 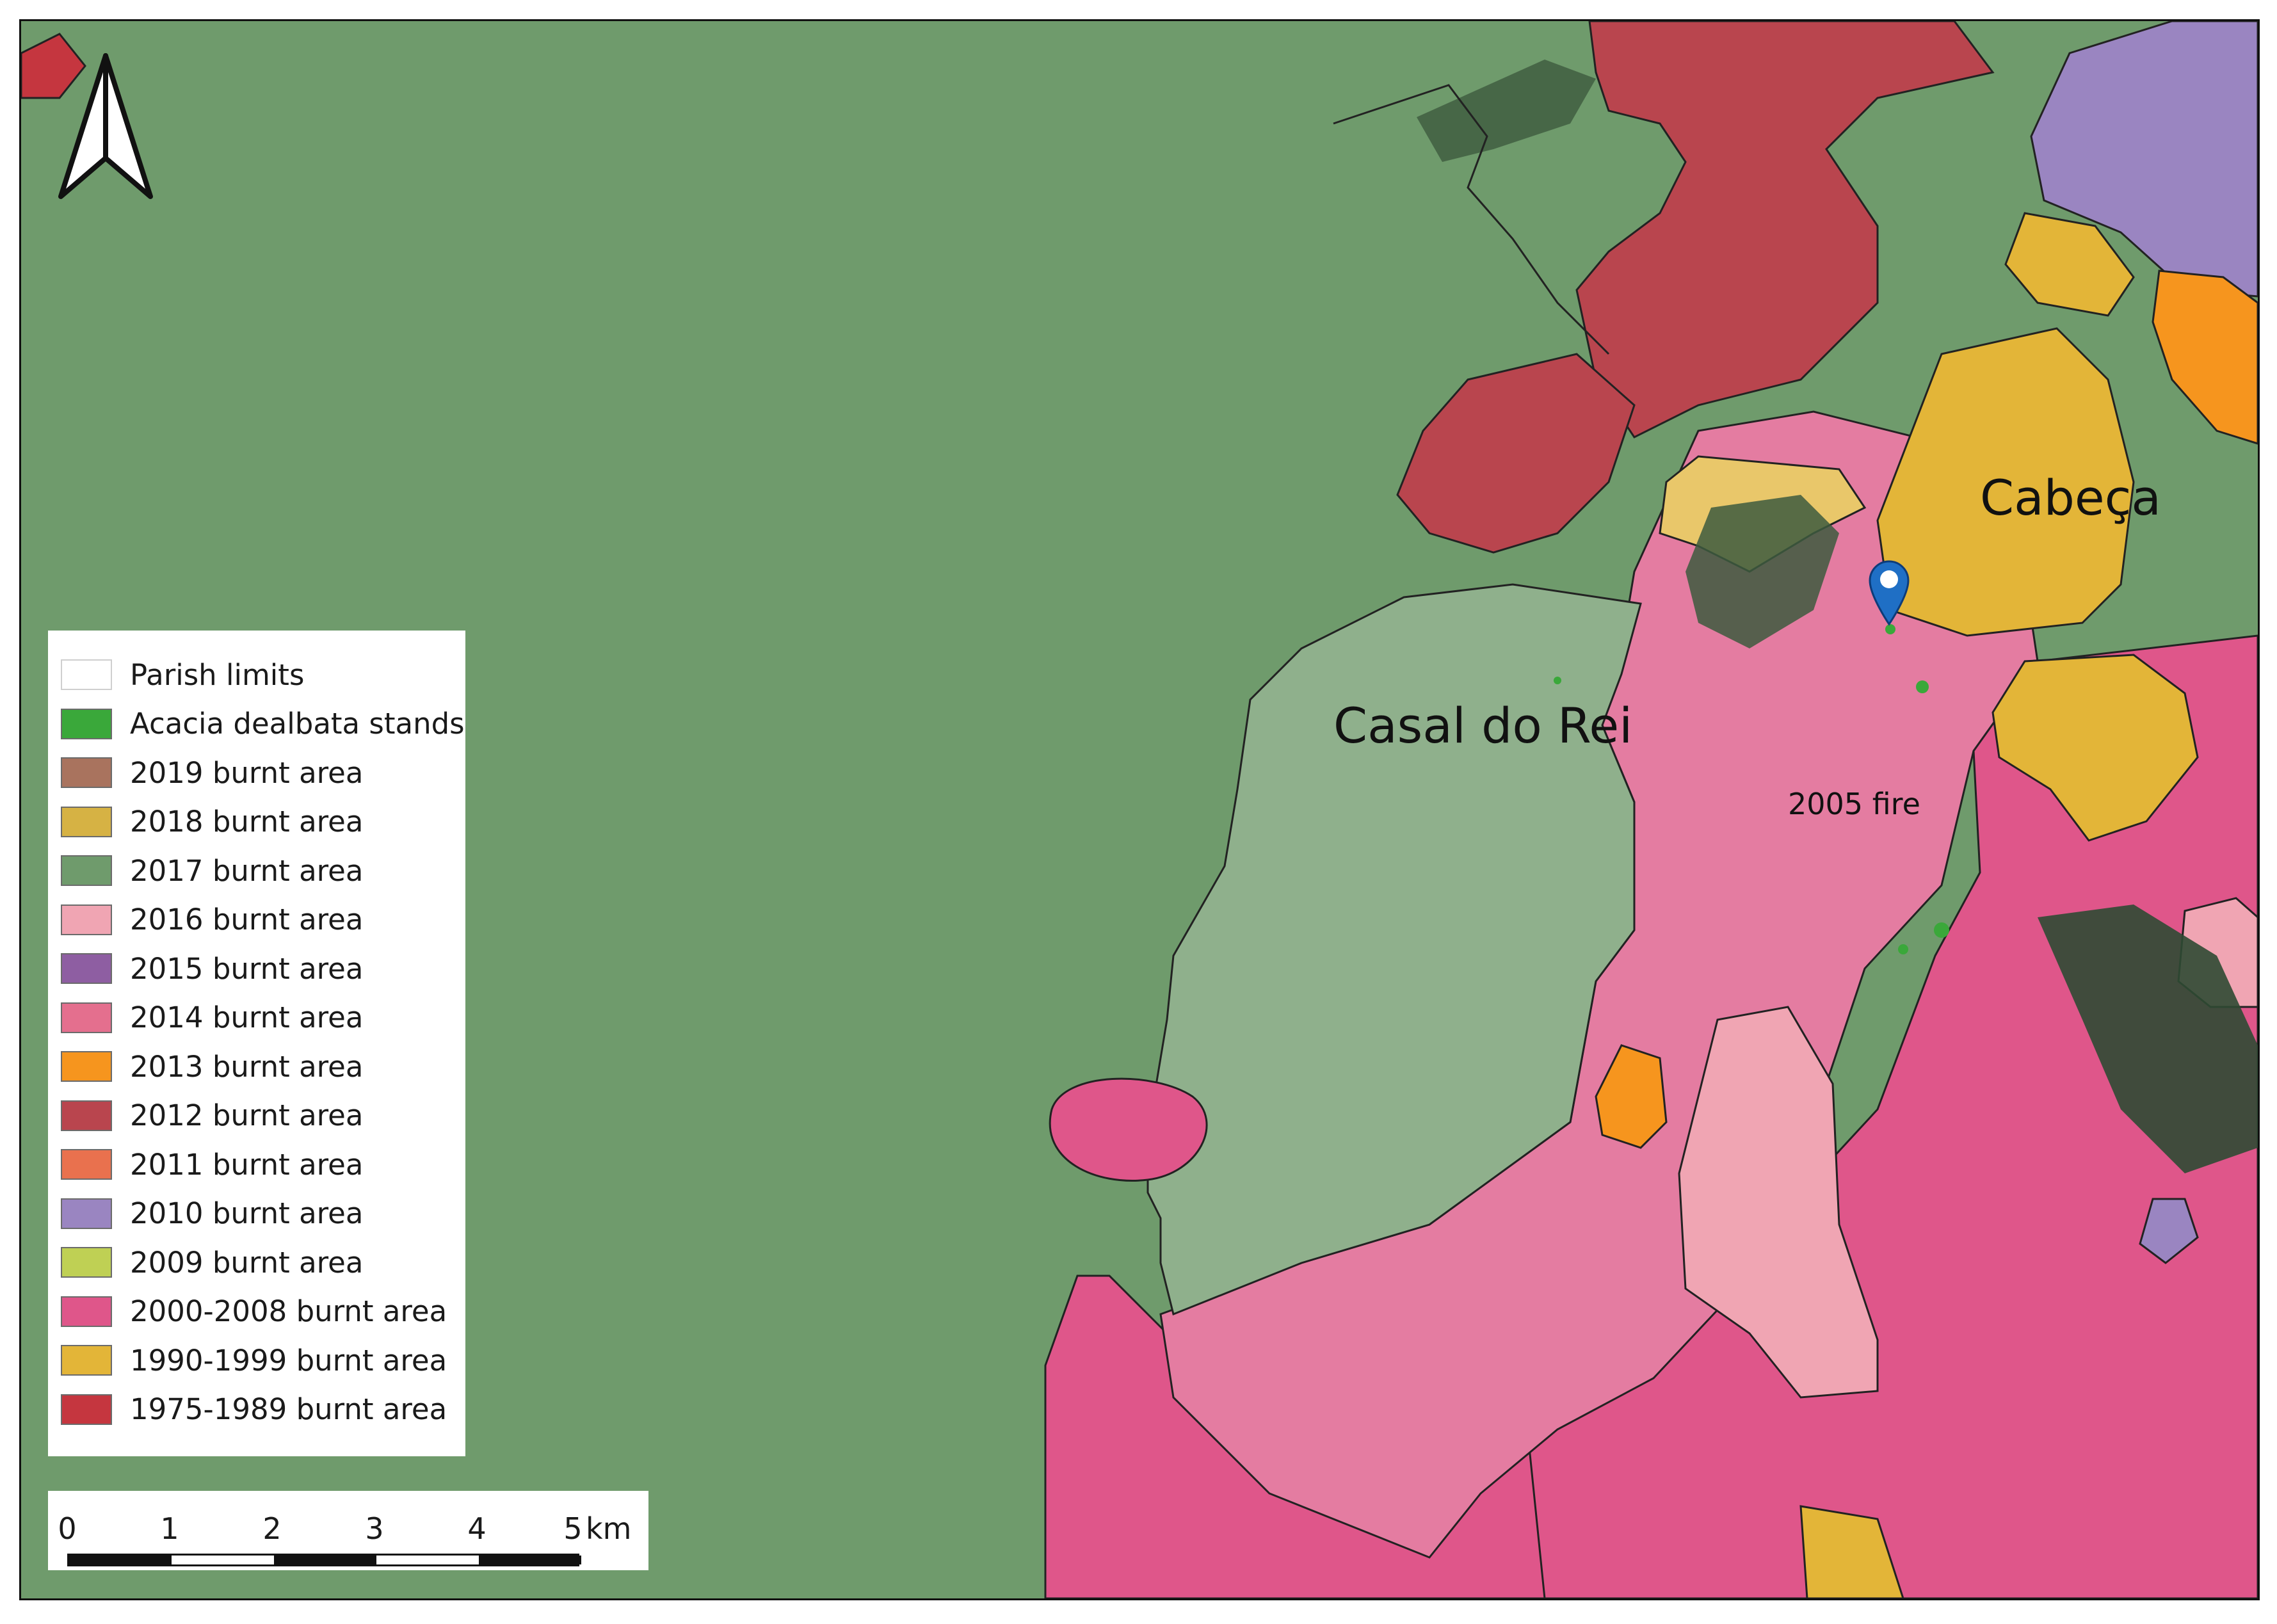 What do you see at coordinates (247, 1115) in the screenshot?
I see `legend-label: 2012 burnt area` at bounding box center [247, 1115].